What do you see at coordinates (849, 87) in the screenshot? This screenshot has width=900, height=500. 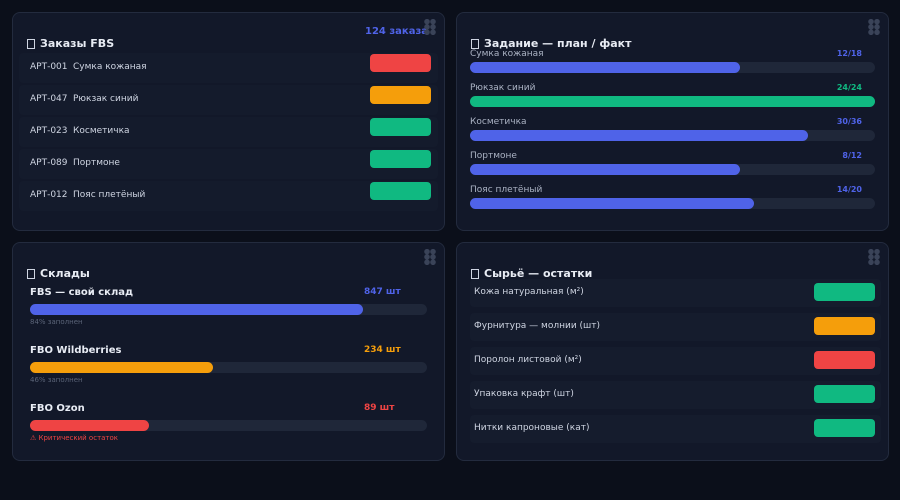 I see `progress-label: 24/24` at bounding box center [849, 87].